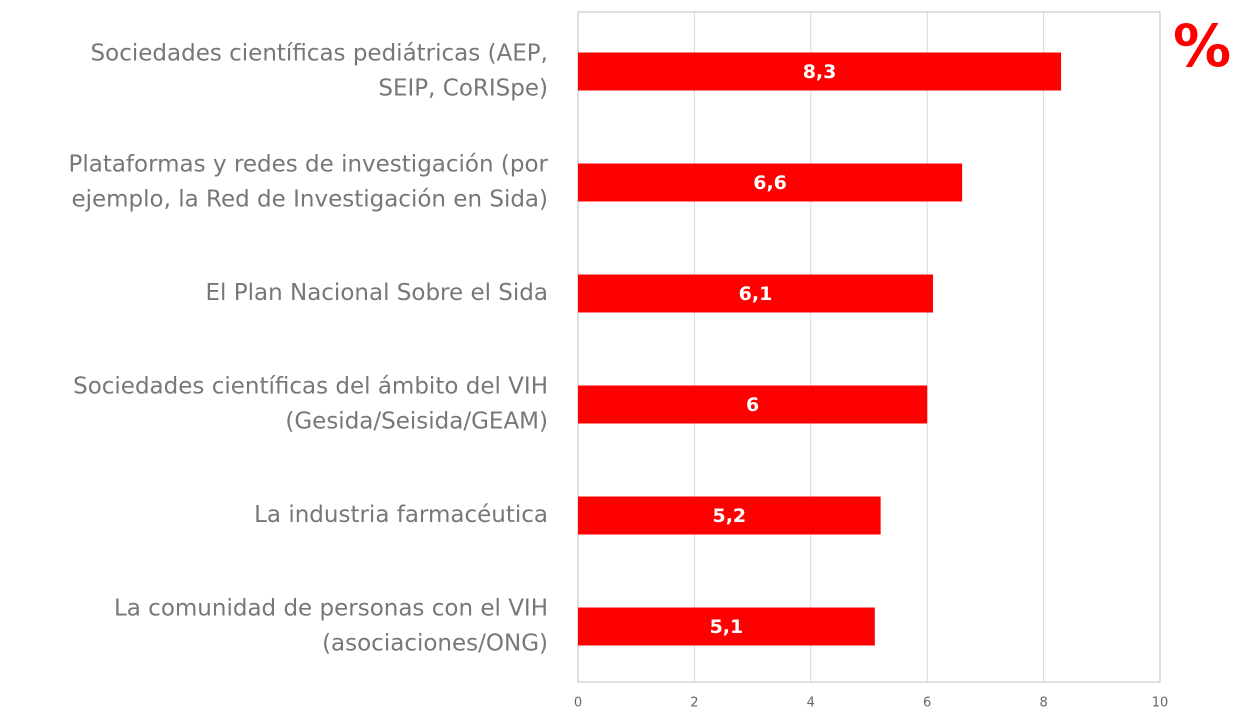 This screenshot has height=709, width=1233. I want to click on category-label: Sociedades científicas pediátricas (AEP,, so click(319, 54).